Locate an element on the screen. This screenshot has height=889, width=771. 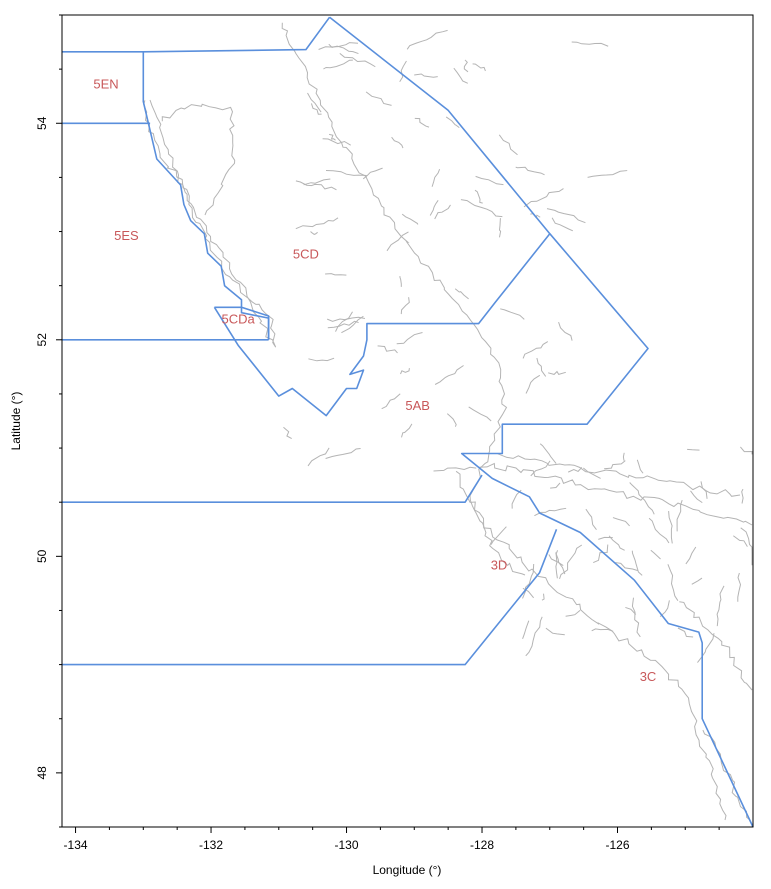
y-axis-title: Latitude (°) is located at coordinates (16, 421).